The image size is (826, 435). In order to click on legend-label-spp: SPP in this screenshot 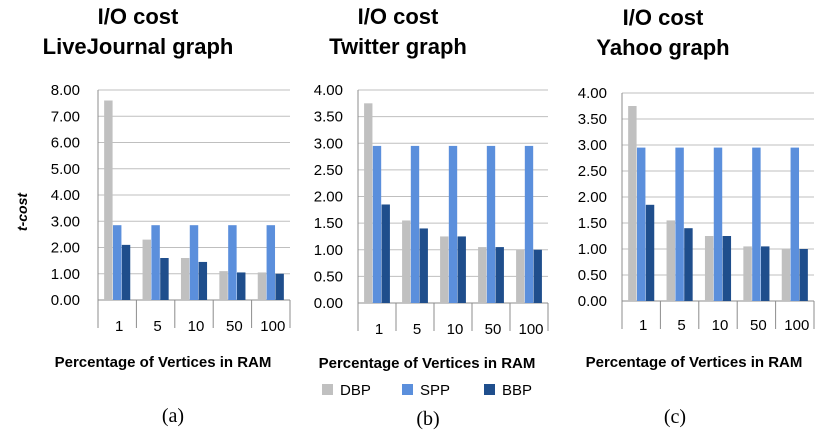, I will do `click(435, 390)`.